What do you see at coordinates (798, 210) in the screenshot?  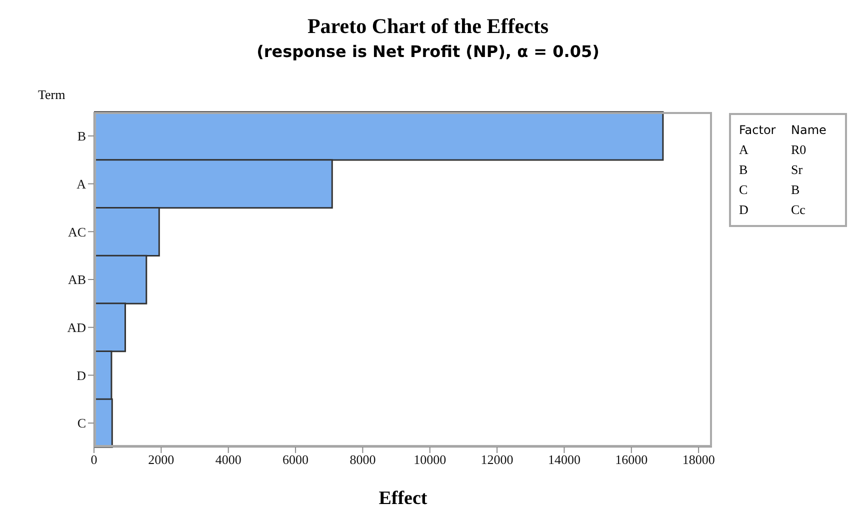 I see `text: Cc` at bounding box center [798, 210].